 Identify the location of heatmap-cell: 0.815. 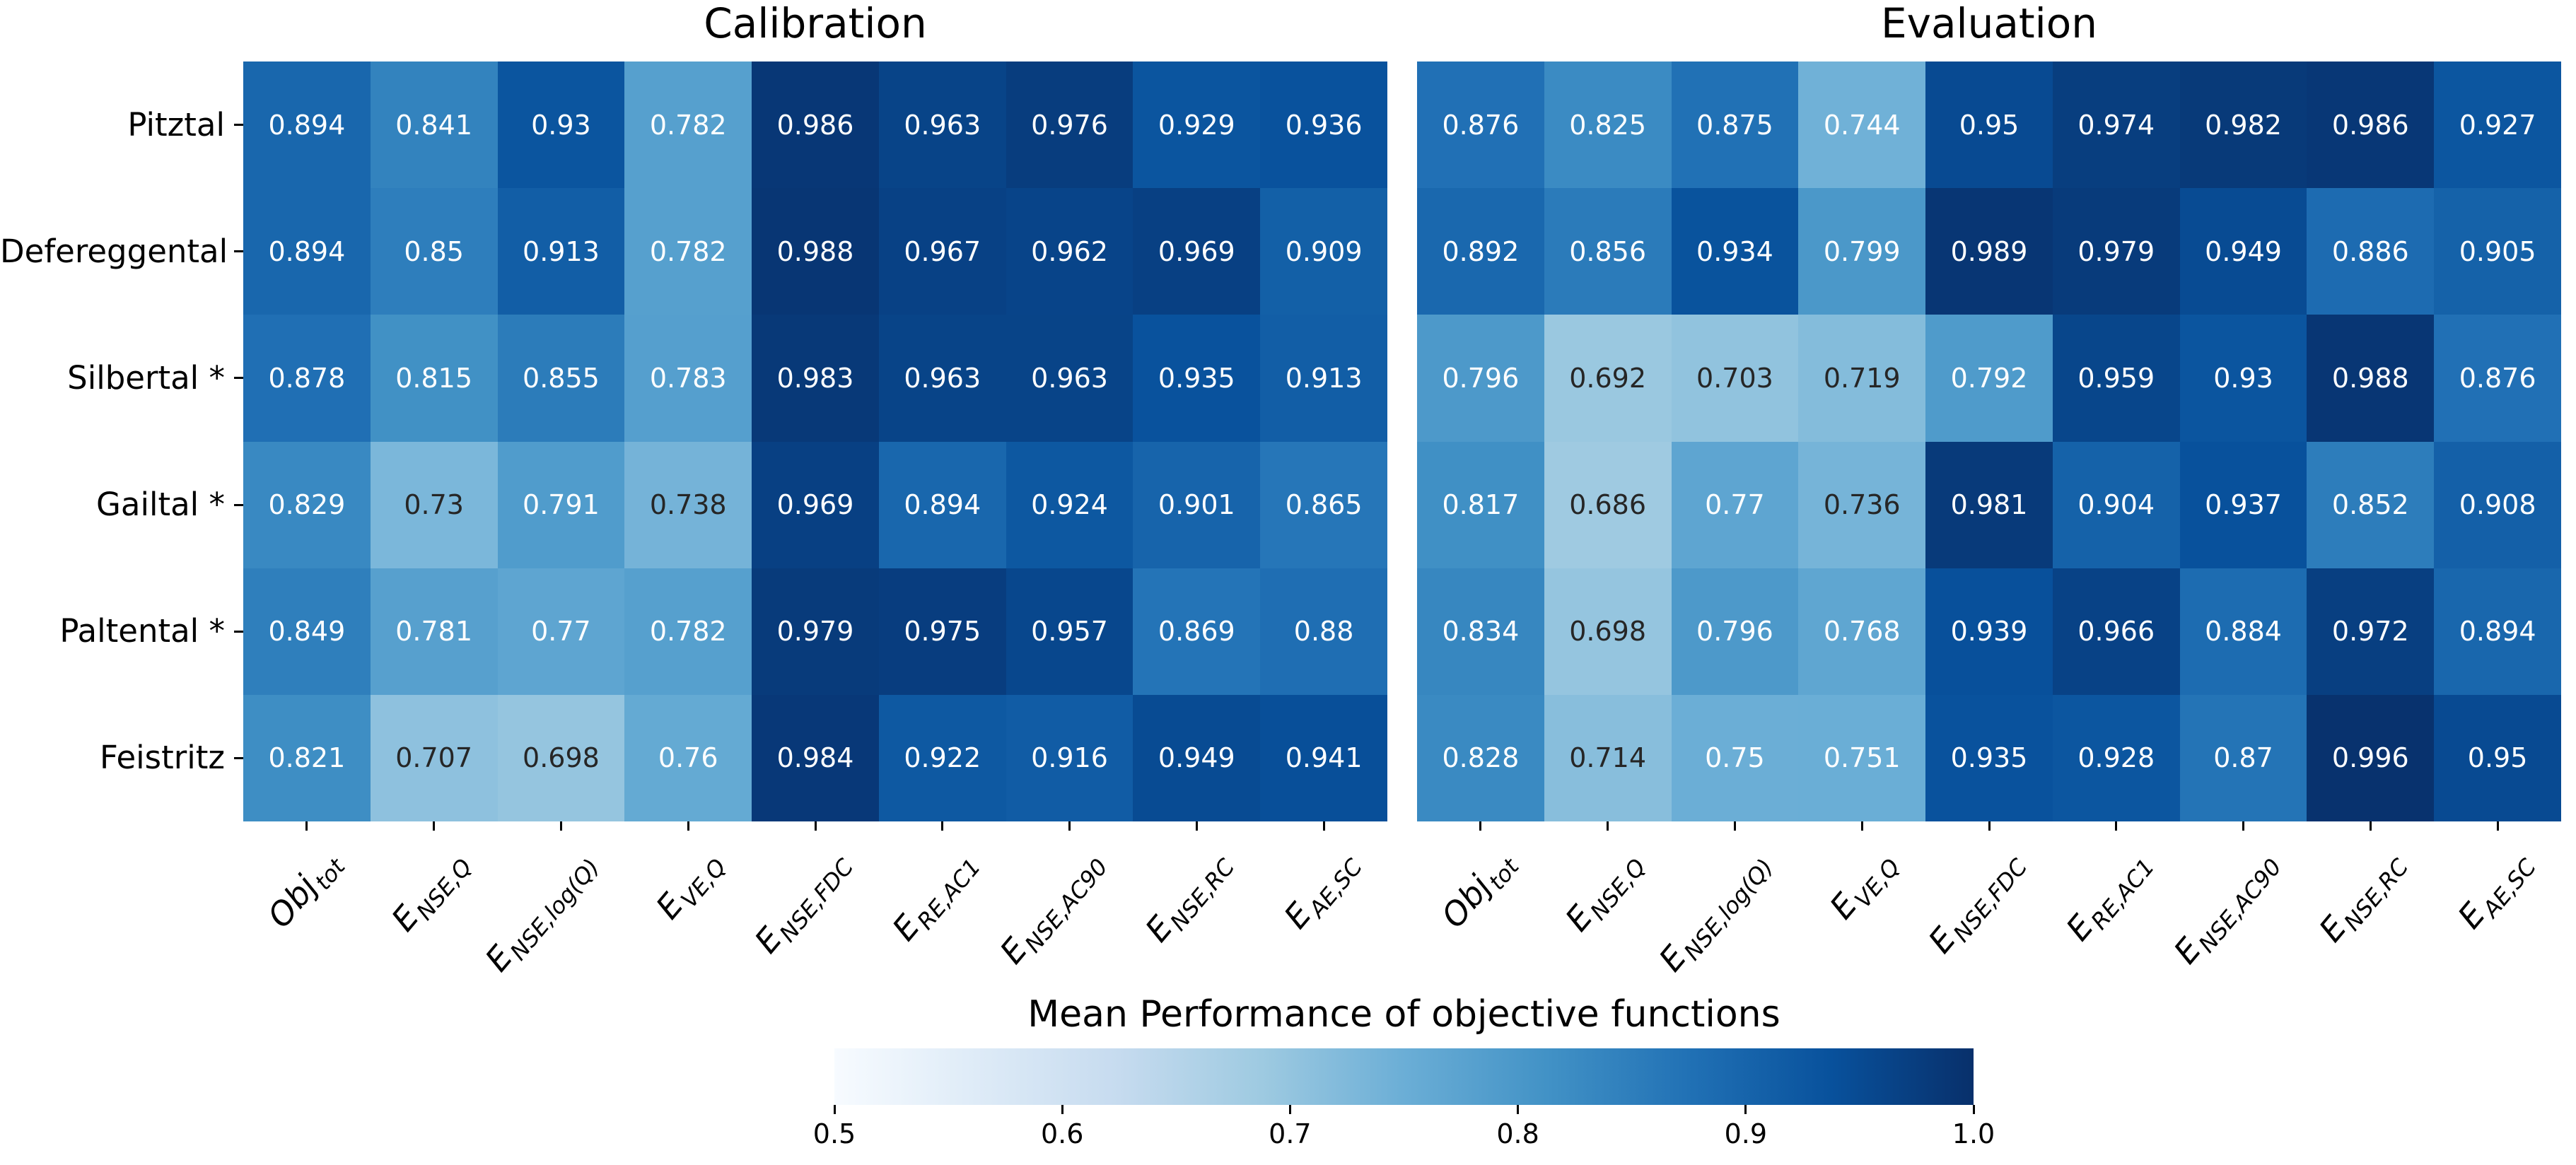
(434, 378).